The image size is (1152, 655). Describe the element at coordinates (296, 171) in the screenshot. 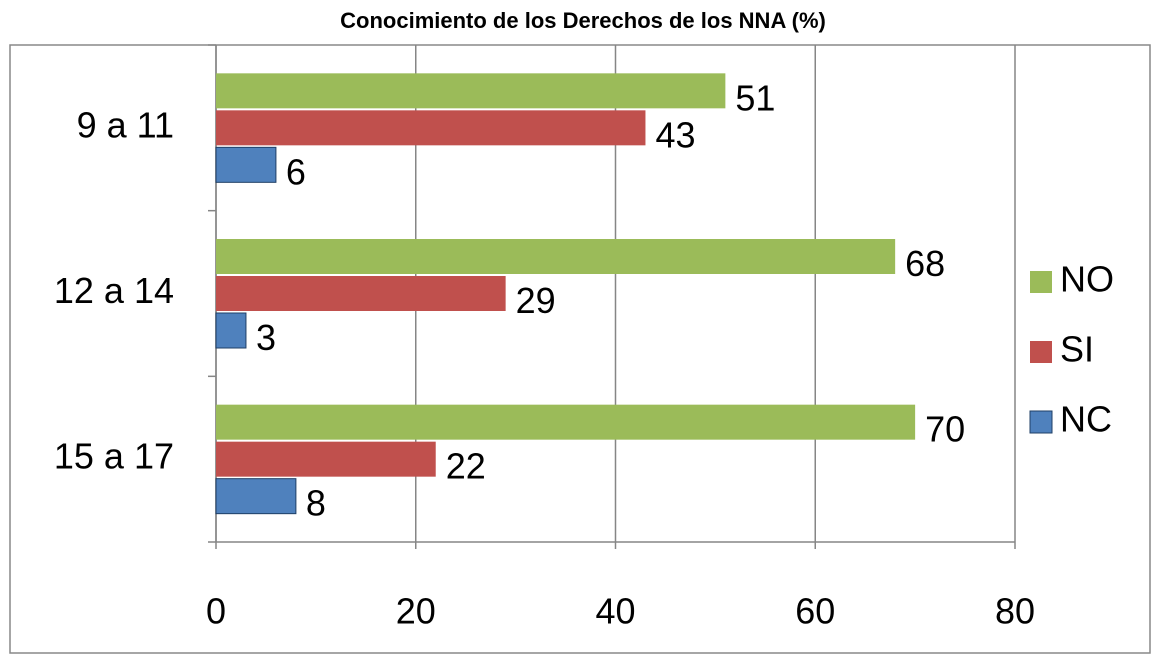

I see `data-label: 6` at that location.